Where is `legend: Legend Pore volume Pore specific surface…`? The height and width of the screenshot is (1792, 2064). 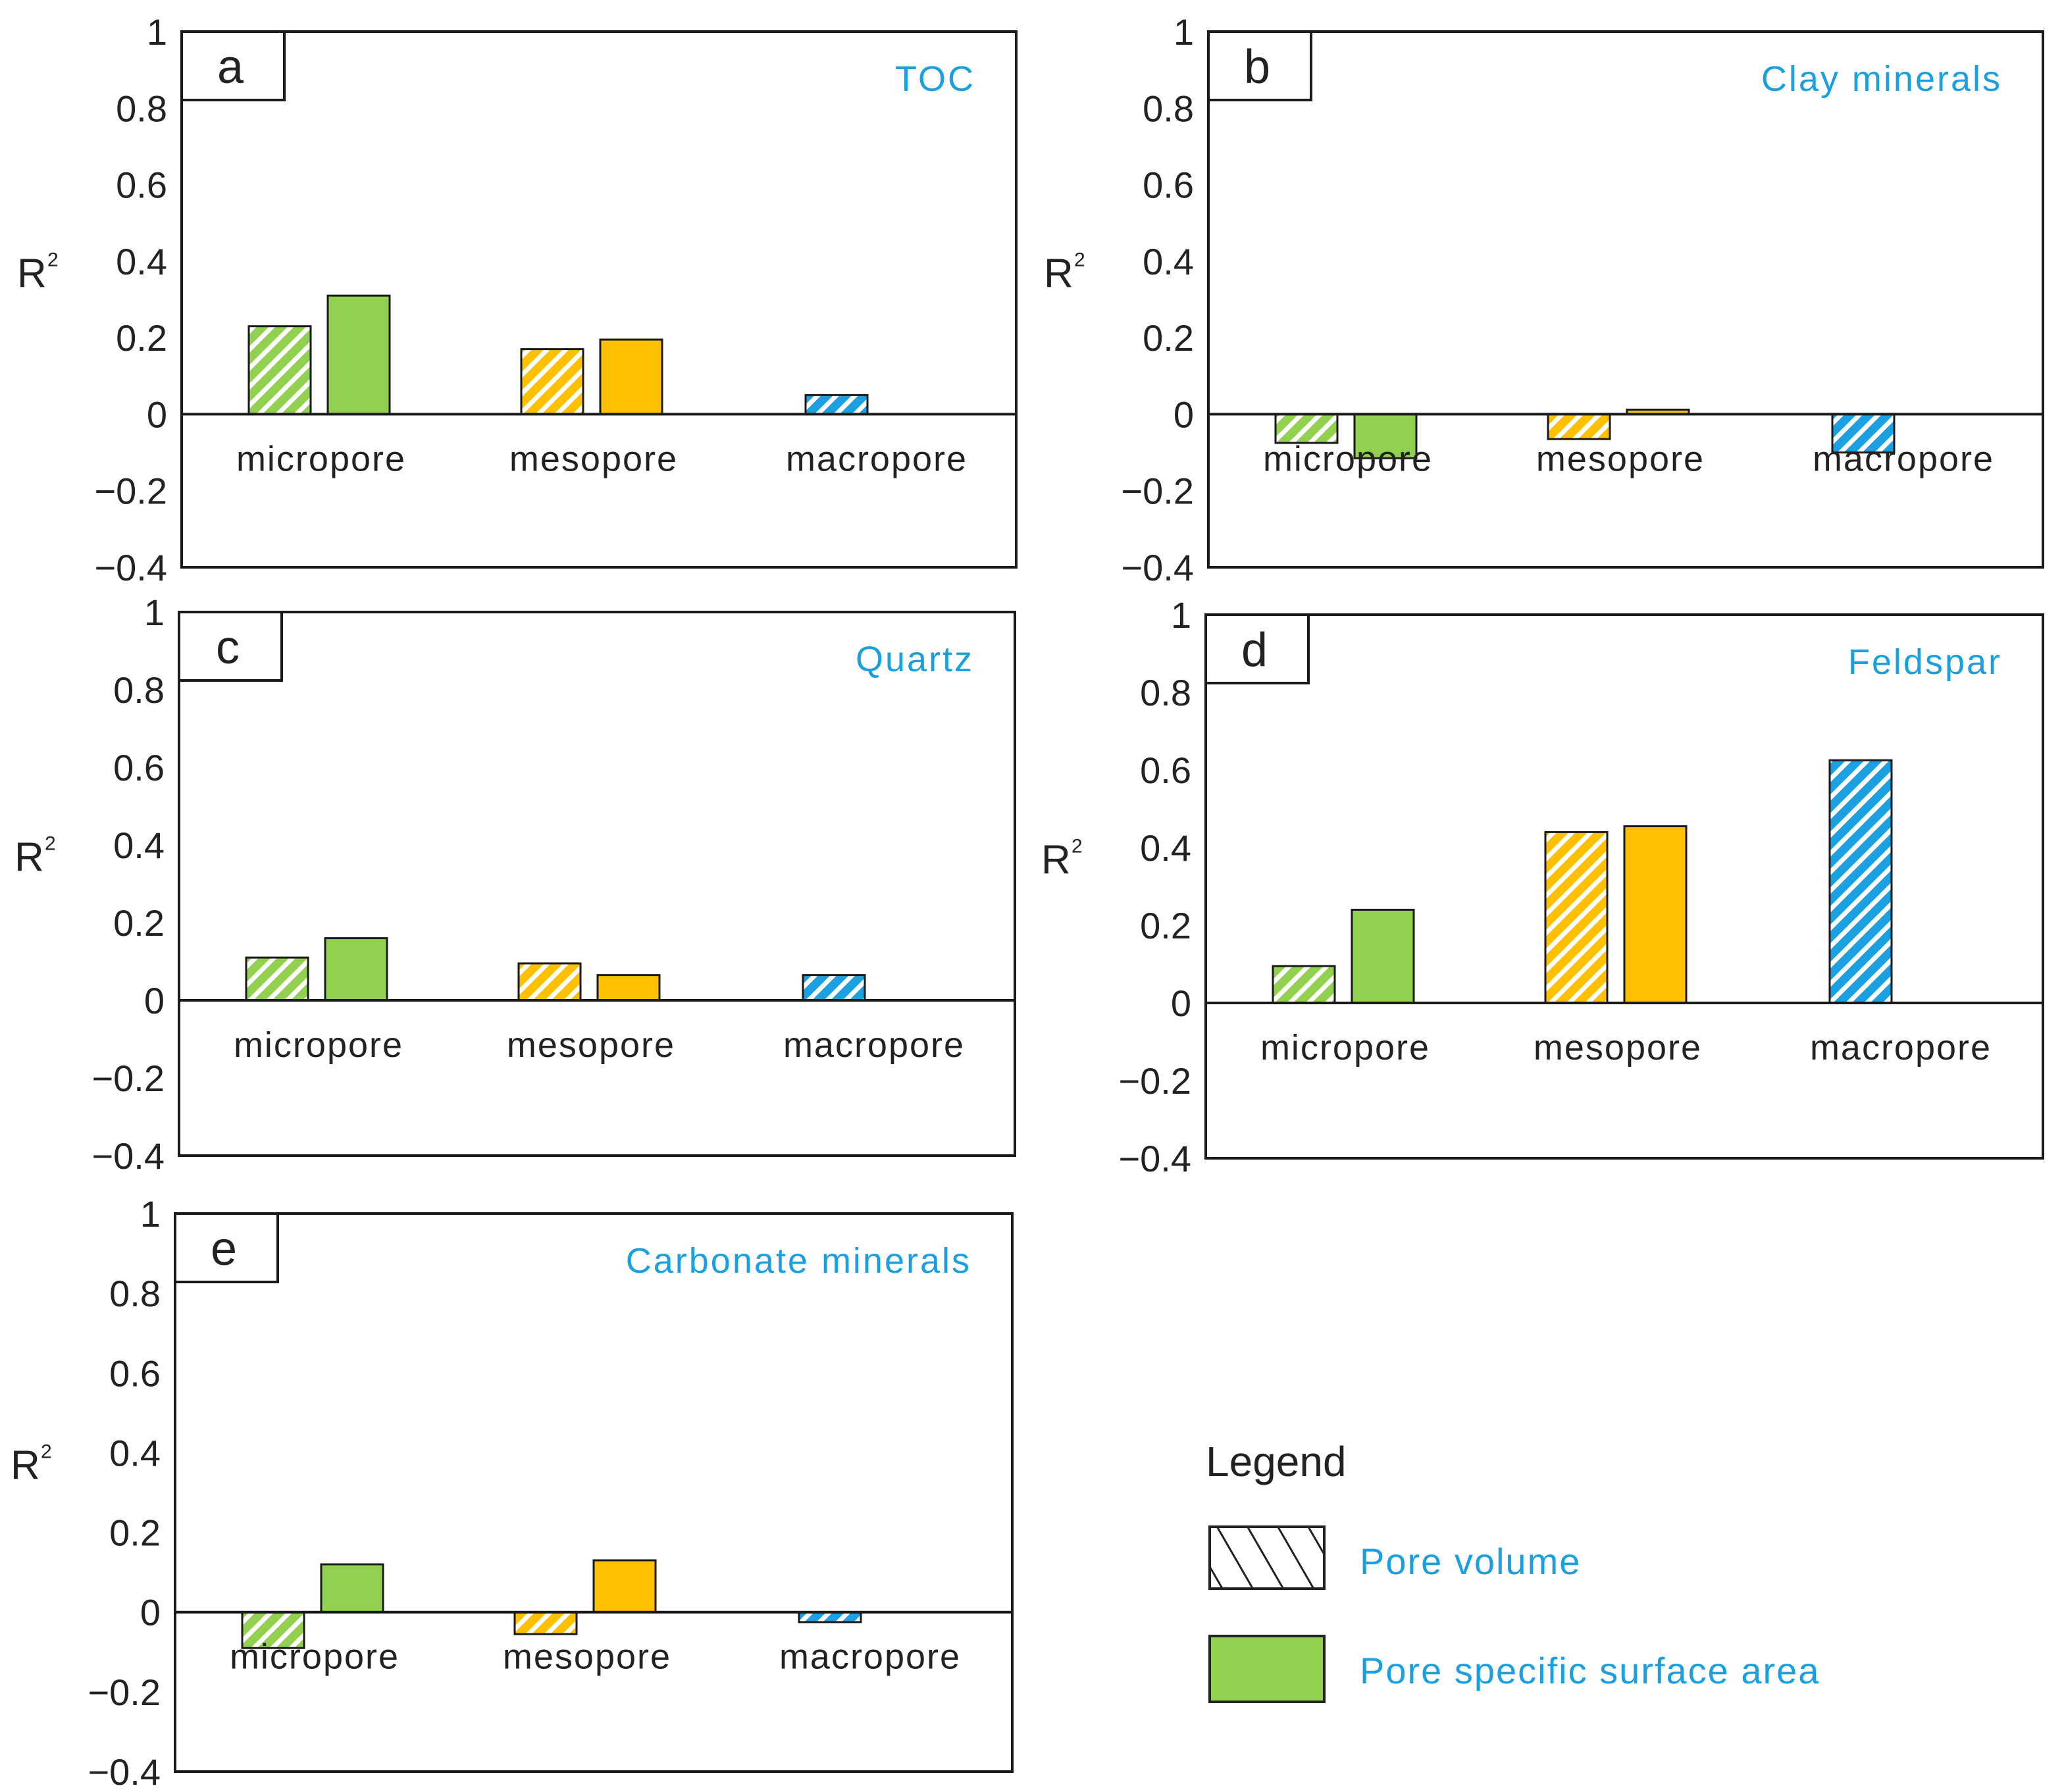 legend: Legend Pore volume Pore specific surface… is located at coordinates (1513, 1570).